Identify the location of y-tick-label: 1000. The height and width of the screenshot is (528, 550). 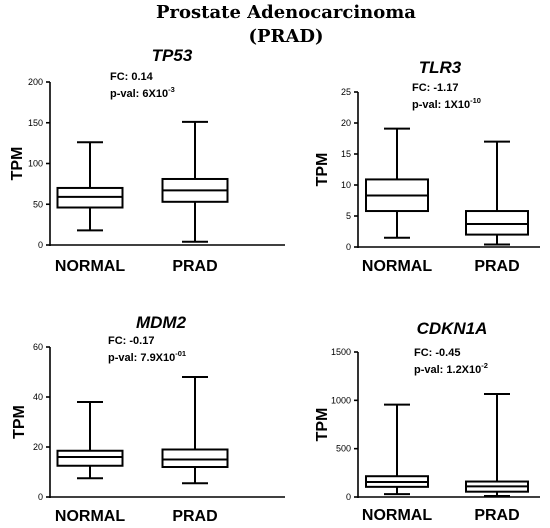
(341, 400).